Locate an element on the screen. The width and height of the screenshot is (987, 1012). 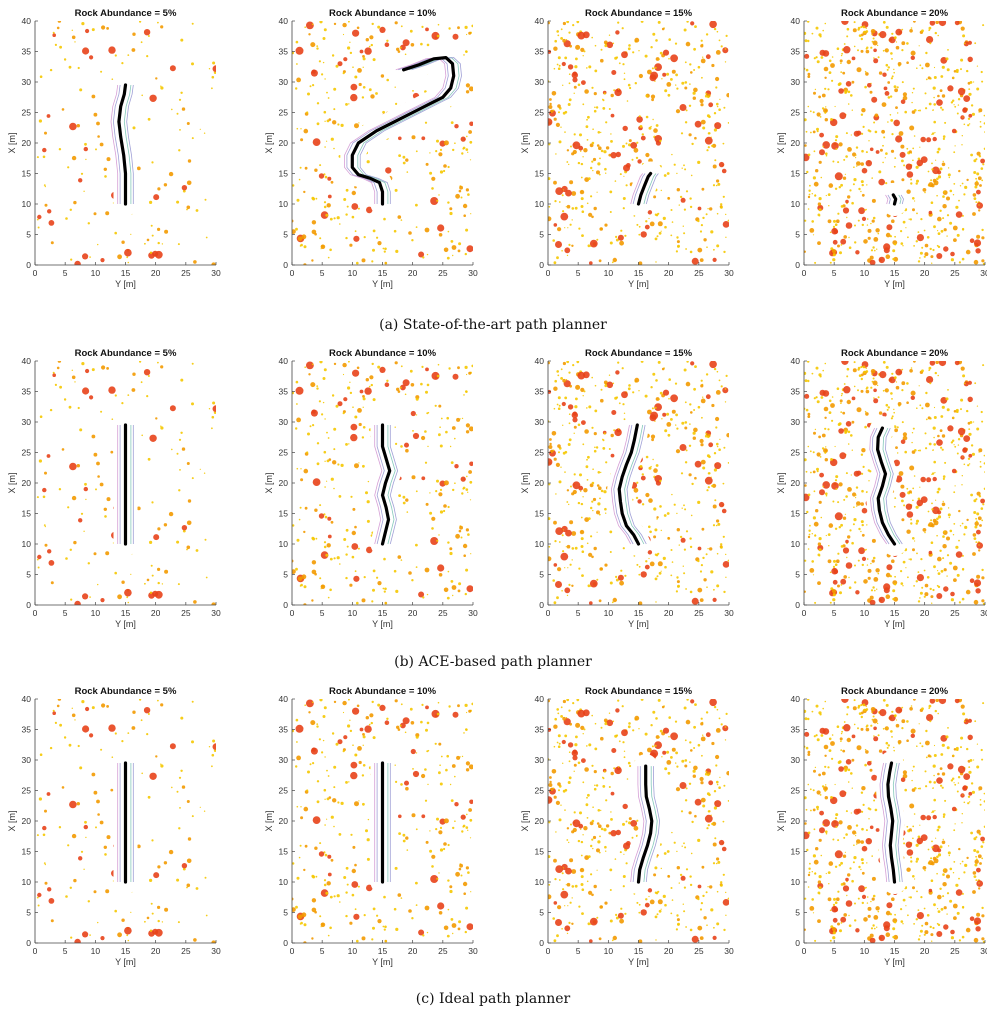
planned-path is located at coordinates (644, 188).